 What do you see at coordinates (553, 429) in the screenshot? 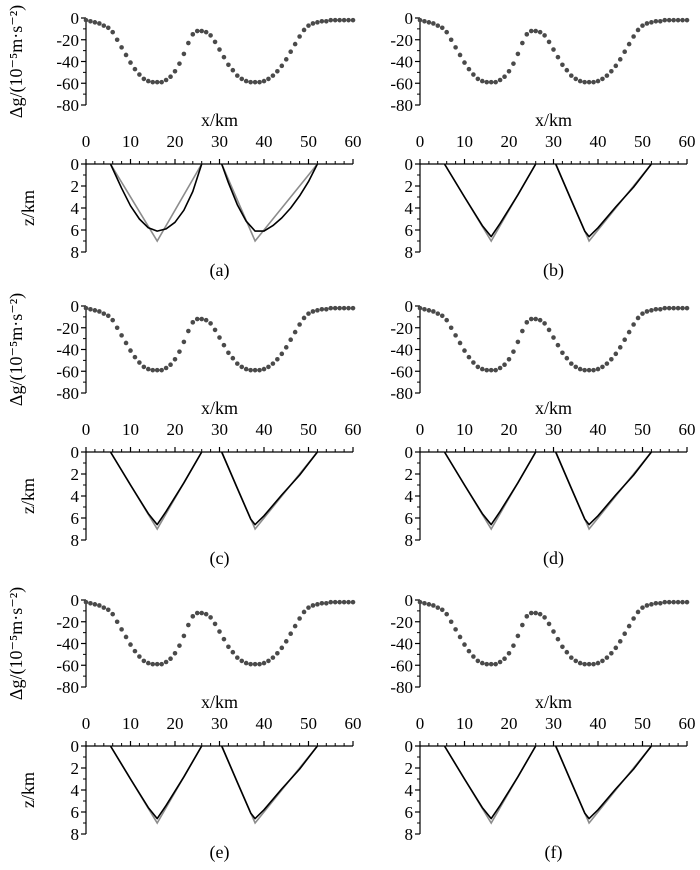
I see `depth-x-tick-label: 30` at bounding box center [553, 429].